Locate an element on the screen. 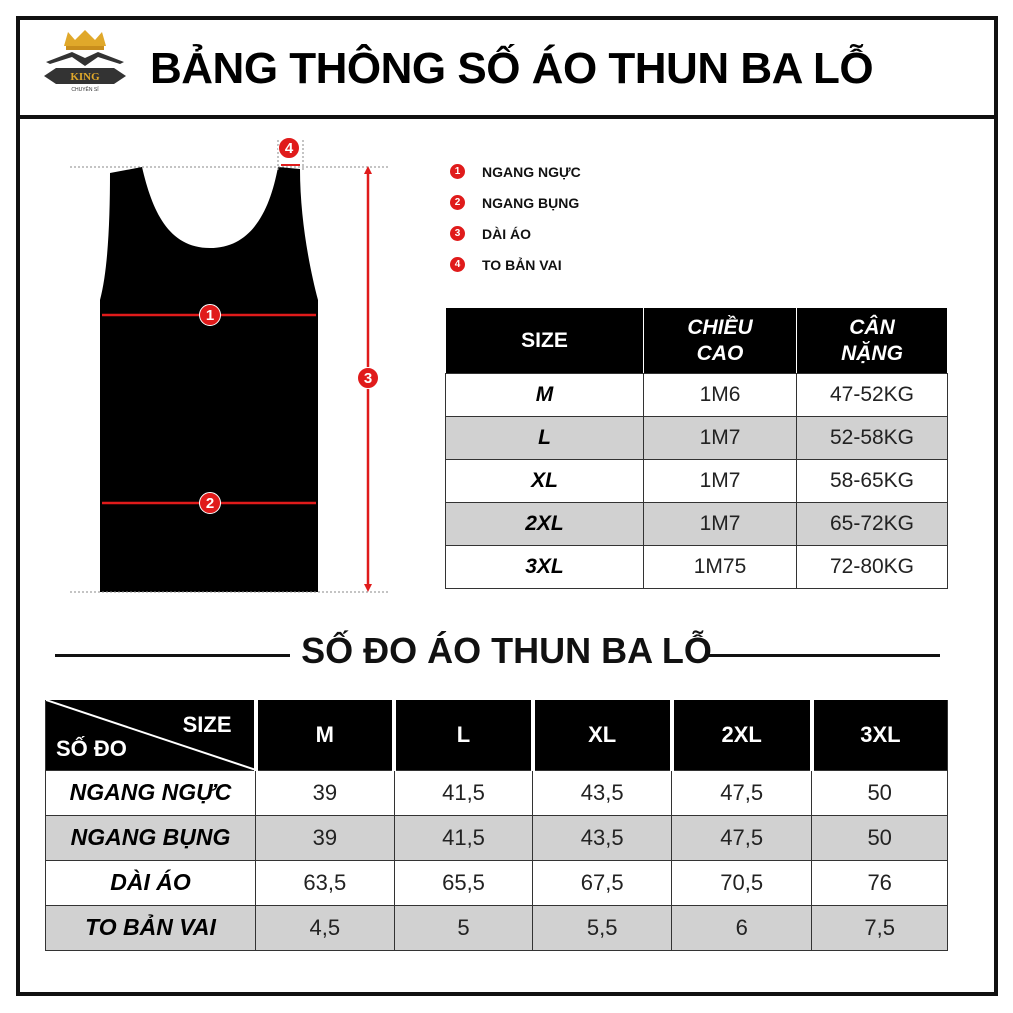  header-cell: CHIỀU CAO is located at coordinates (720, 340).